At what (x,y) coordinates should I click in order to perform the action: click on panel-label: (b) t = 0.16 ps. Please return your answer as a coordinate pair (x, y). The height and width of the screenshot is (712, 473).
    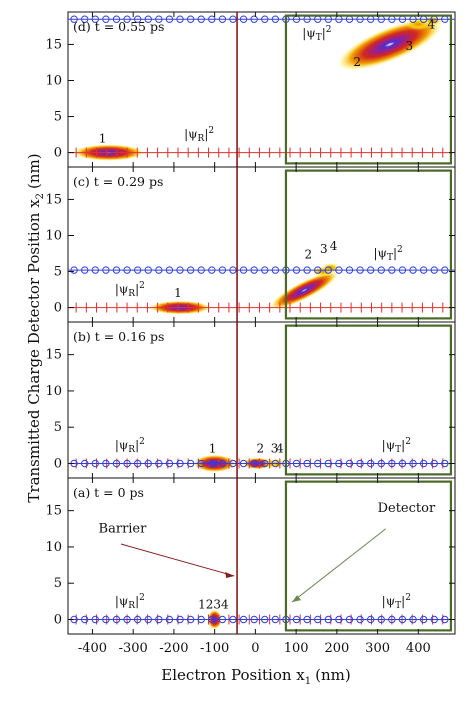
    Looking at the image, I should click on (118, 336).